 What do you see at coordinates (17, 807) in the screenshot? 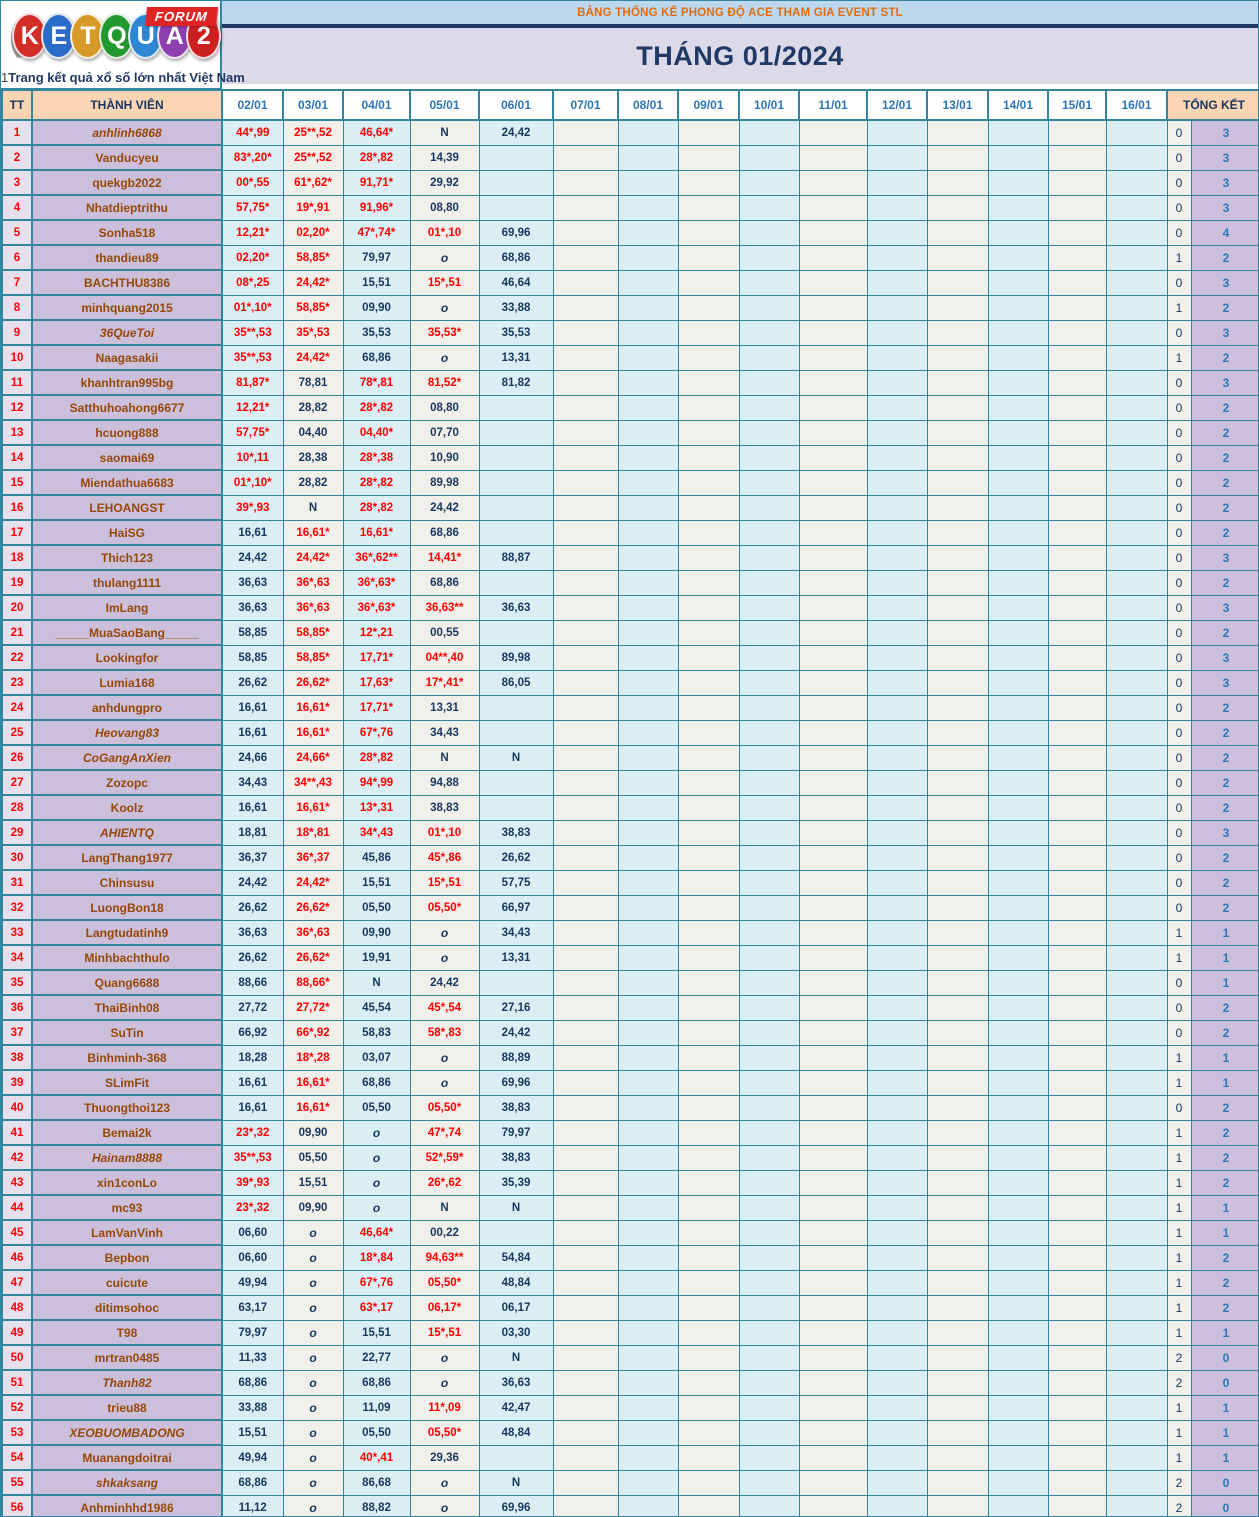
I see `row-number: 28` at bounding box center [17, 807].